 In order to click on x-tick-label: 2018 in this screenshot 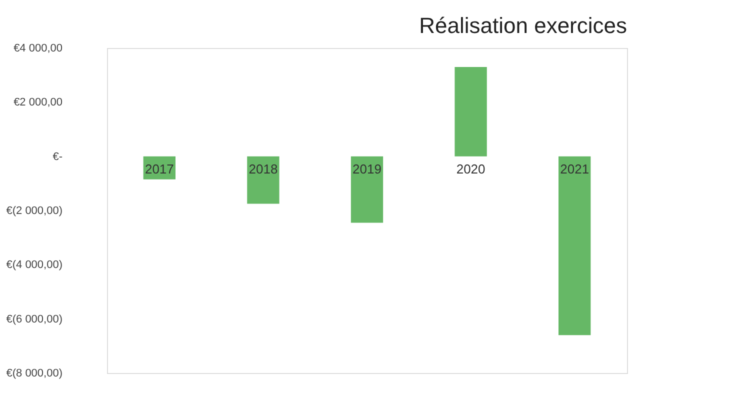, I will do `click(263, 168)`.